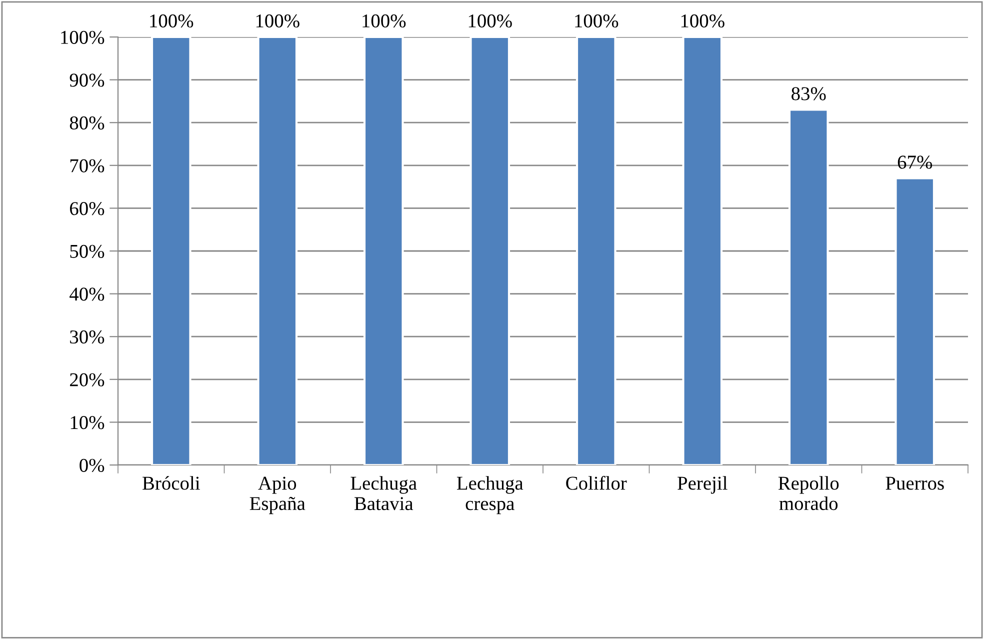 The width and height of the screenshot is (984, 639). What do you see at coordinates (915, 162) in the screenshot?
I see `data-label: 67%` at bounding box center [915, 162].